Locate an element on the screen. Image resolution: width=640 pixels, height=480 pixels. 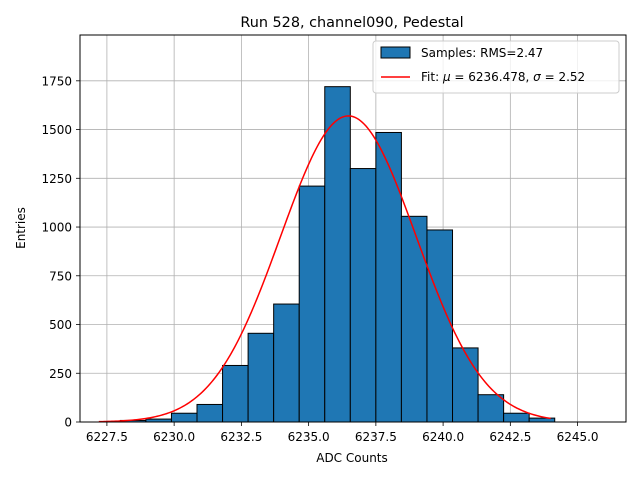
x-tick-label: 6232.5 is located at coordinates (241, 437).